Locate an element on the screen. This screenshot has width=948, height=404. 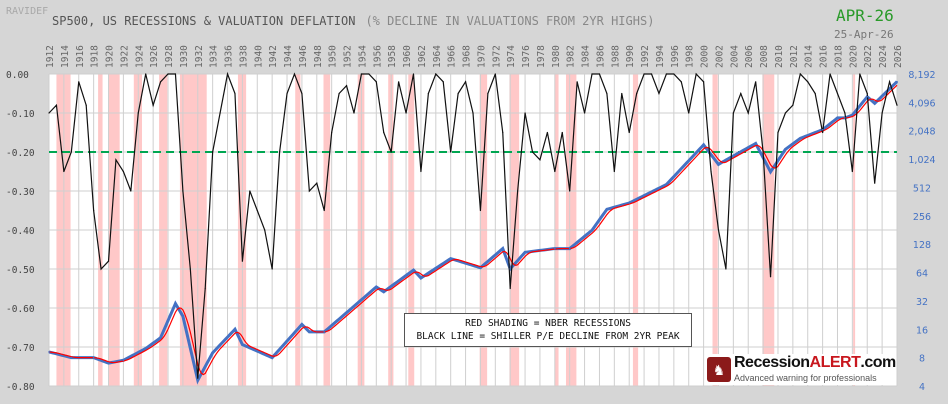
x-tick-label: 1954 is located at coordinates (362, 56).